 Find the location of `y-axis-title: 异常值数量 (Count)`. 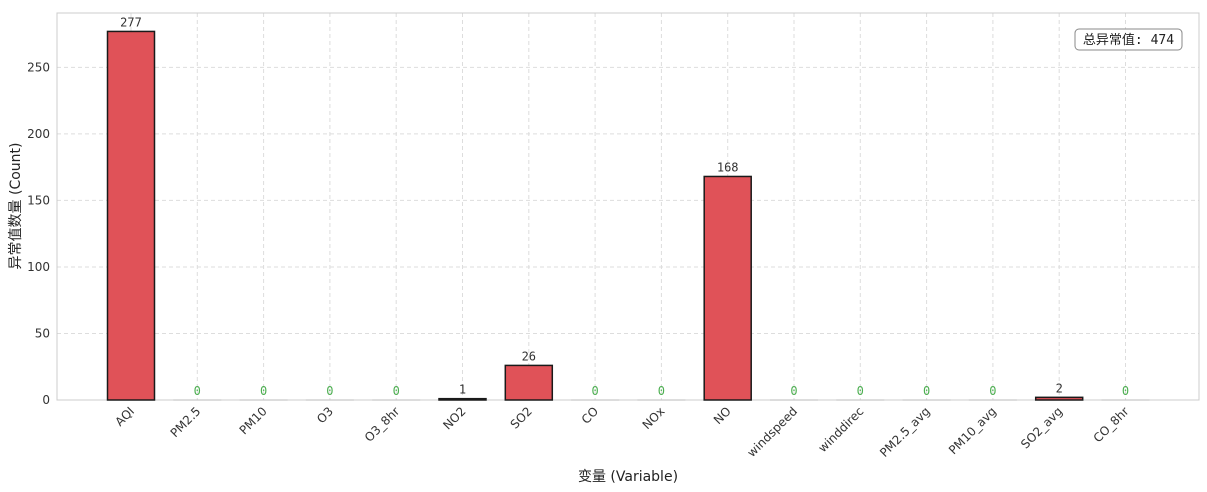

y-axis-title: 异常值数量 (Count) is located at coordinates (16, 206).